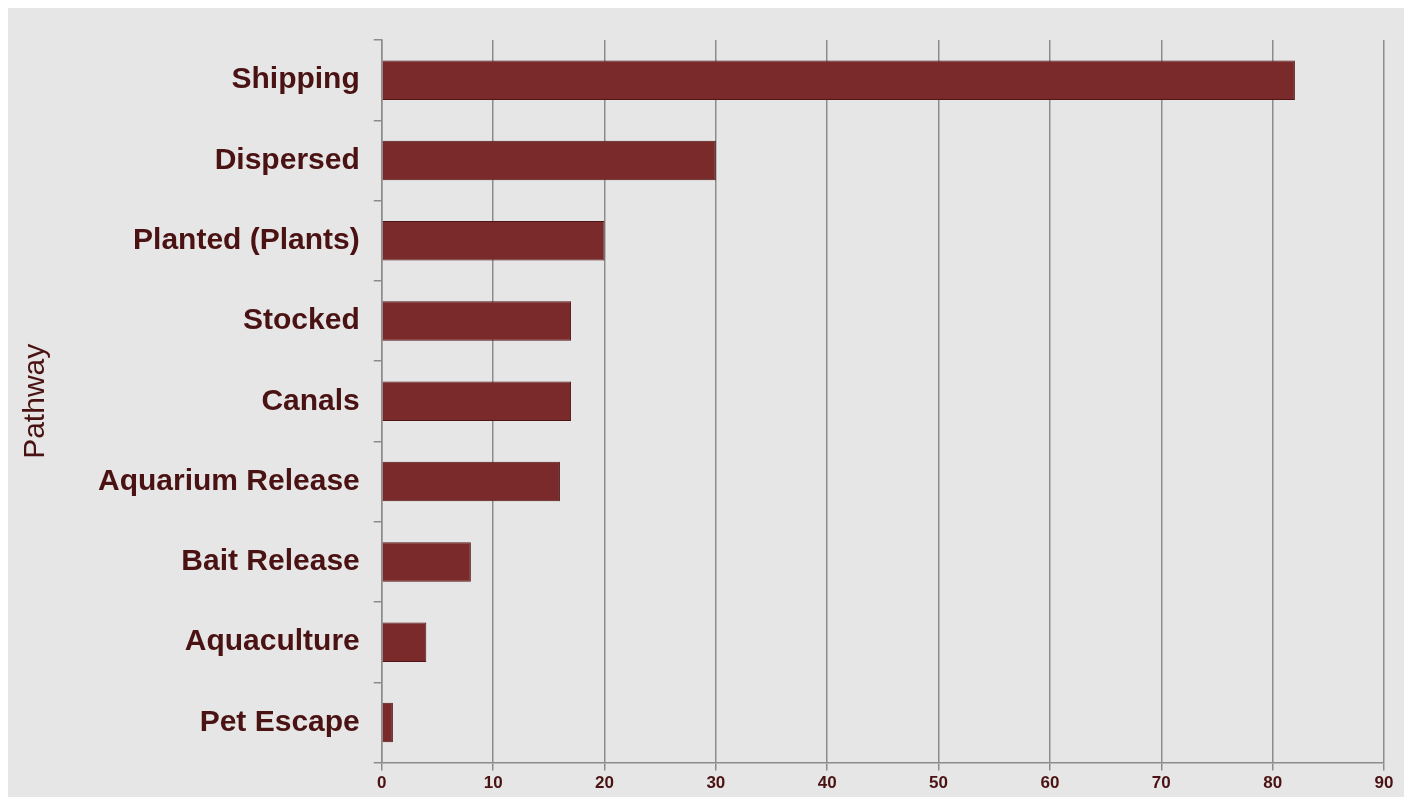  What do you see at coordinates (1161, 783) in the screenshot?
I see `x-tick-label: 70` at bounding box center [1161, 783].